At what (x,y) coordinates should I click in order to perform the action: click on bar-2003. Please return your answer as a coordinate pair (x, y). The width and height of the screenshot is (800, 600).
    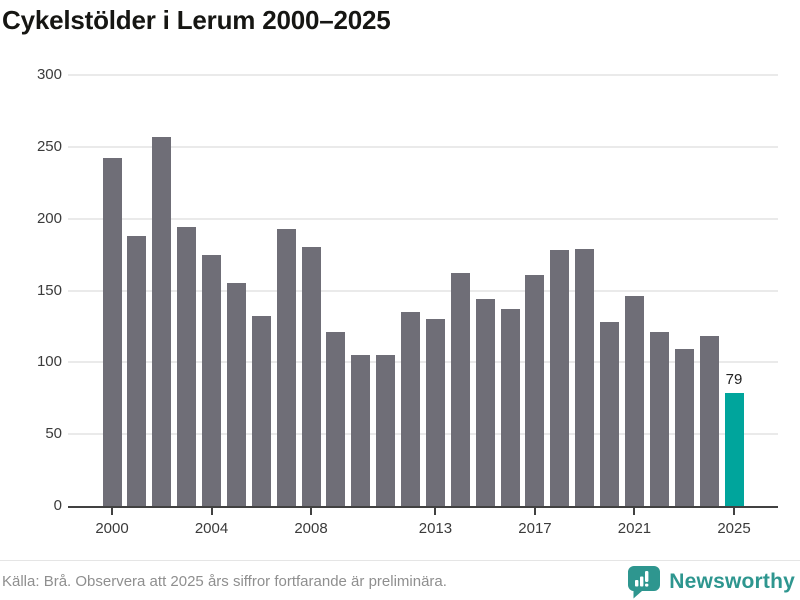
    Looking at the image, I should click on (187, 366).